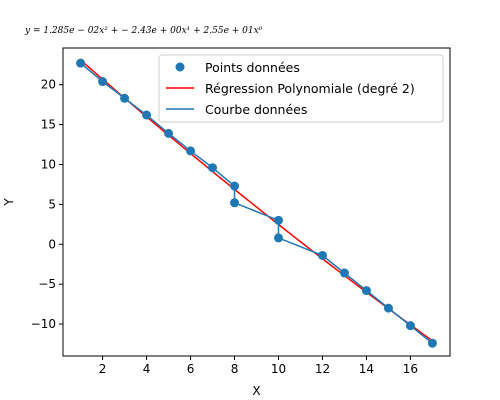 This screenshot has height=400, width=500. Describe the element at coordinates (147, 369) in the screenshot. I see `x-tick-label: 4` at that location.